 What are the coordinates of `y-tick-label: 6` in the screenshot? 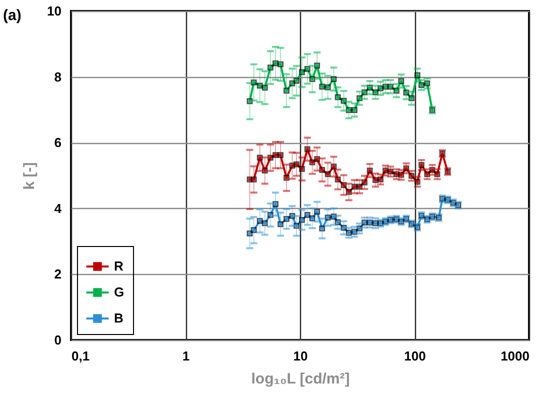 It's located at (58, 142).